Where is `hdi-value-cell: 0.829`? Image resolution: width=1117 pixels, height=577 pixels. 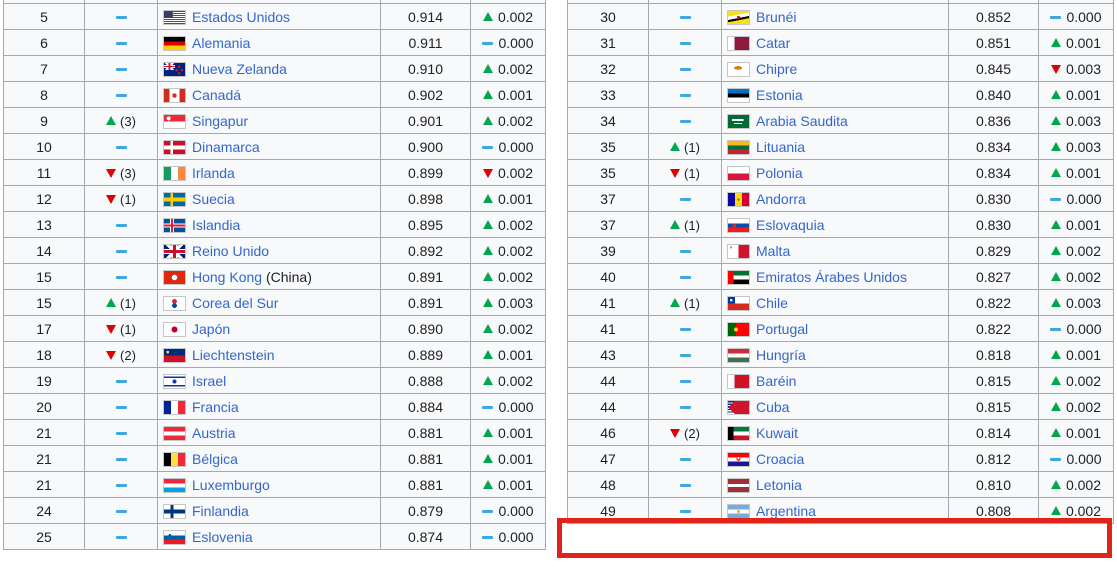
hdi-value-cell: 0.829 is located at coordinates (993, 250).